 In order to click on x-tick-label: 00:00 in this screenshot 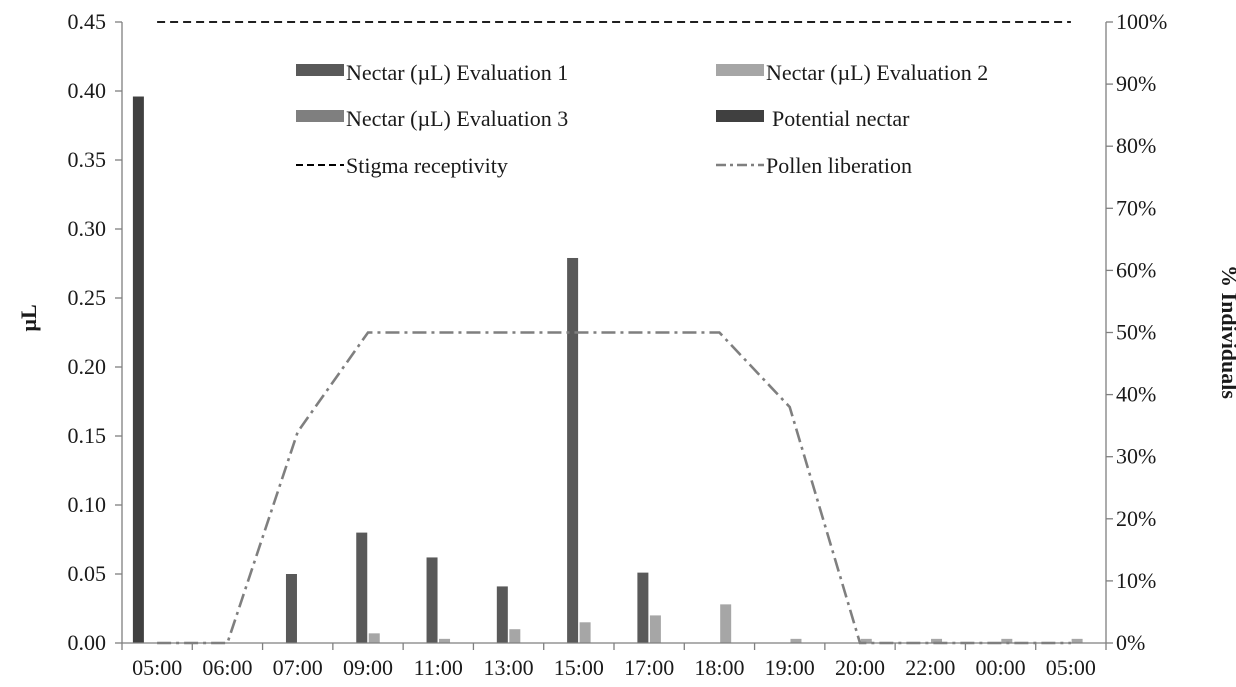, I will do `click(1001, 667)`.